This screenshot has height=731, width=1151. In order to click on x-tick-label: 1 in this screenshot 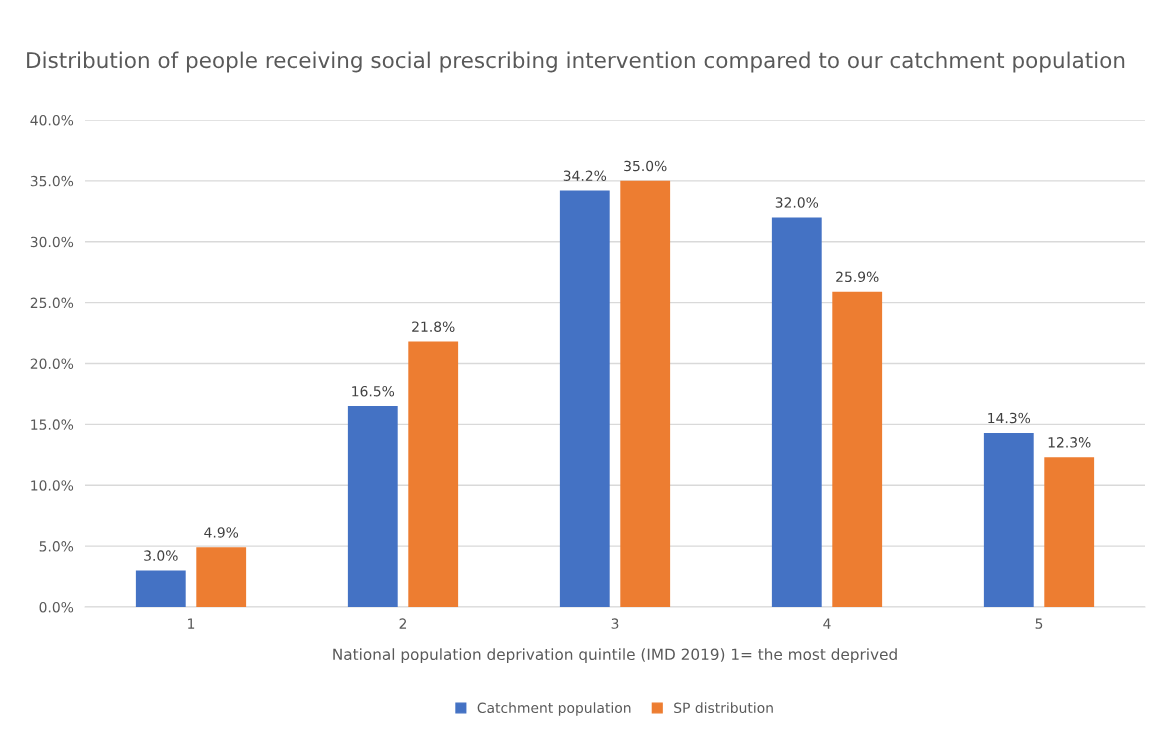, I will do `click(191, 623)`.